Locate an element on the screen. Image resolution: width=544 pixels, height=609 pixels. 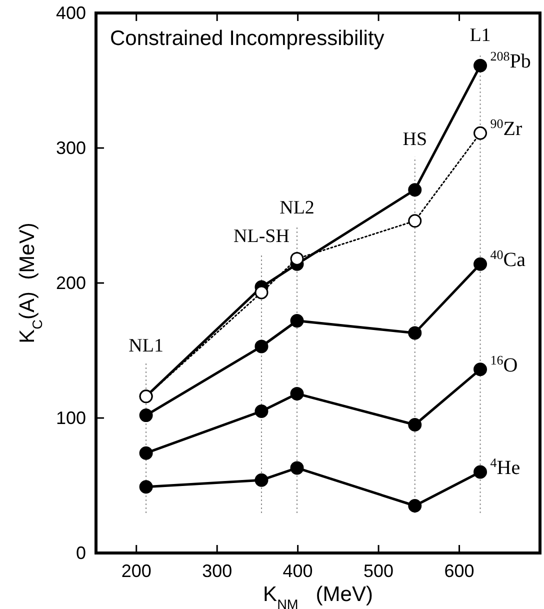
x-tick-label: 500 is located at coordinates (379, 571).